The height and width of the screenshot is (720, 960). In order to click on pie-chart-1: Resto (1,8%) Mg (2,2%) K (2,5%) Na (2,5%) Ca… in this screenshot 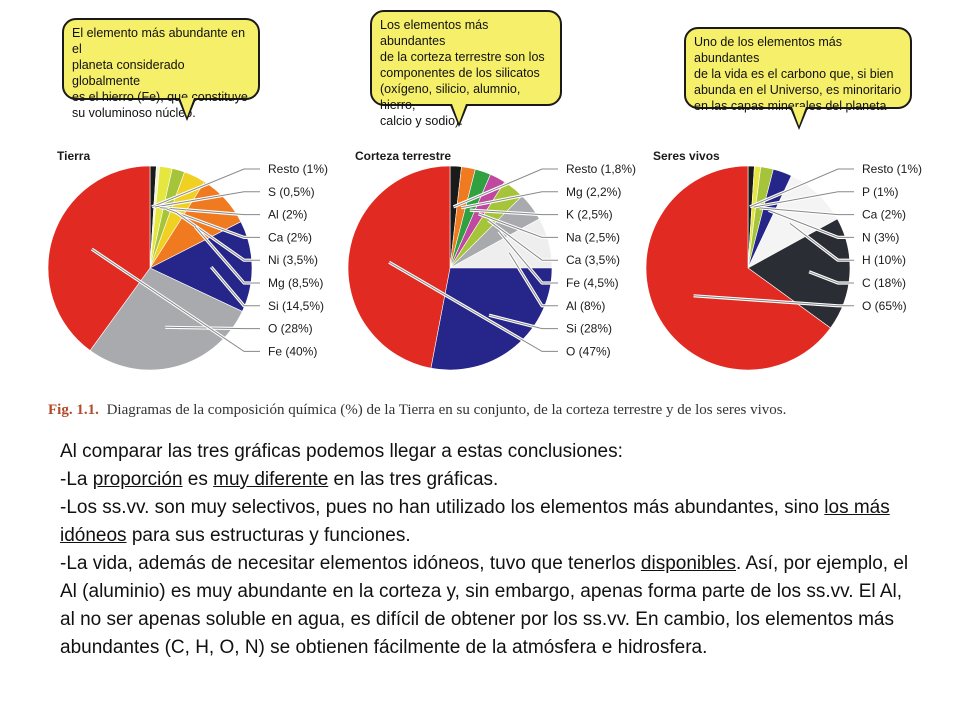, I will do `click(491, 266)`.